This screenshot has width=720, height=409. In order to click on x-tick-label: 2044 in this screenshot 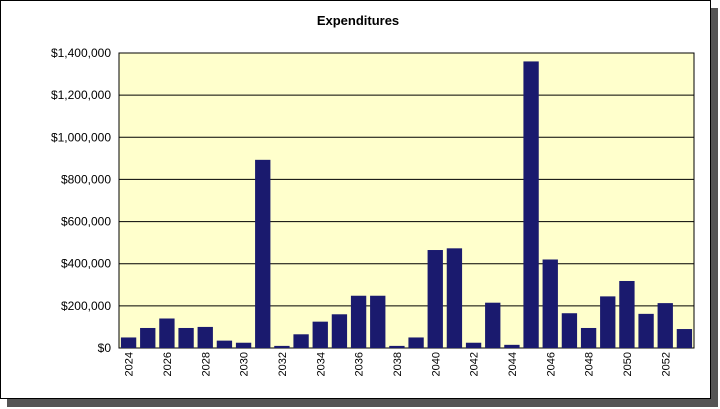, I will do `click(513, 364)`.